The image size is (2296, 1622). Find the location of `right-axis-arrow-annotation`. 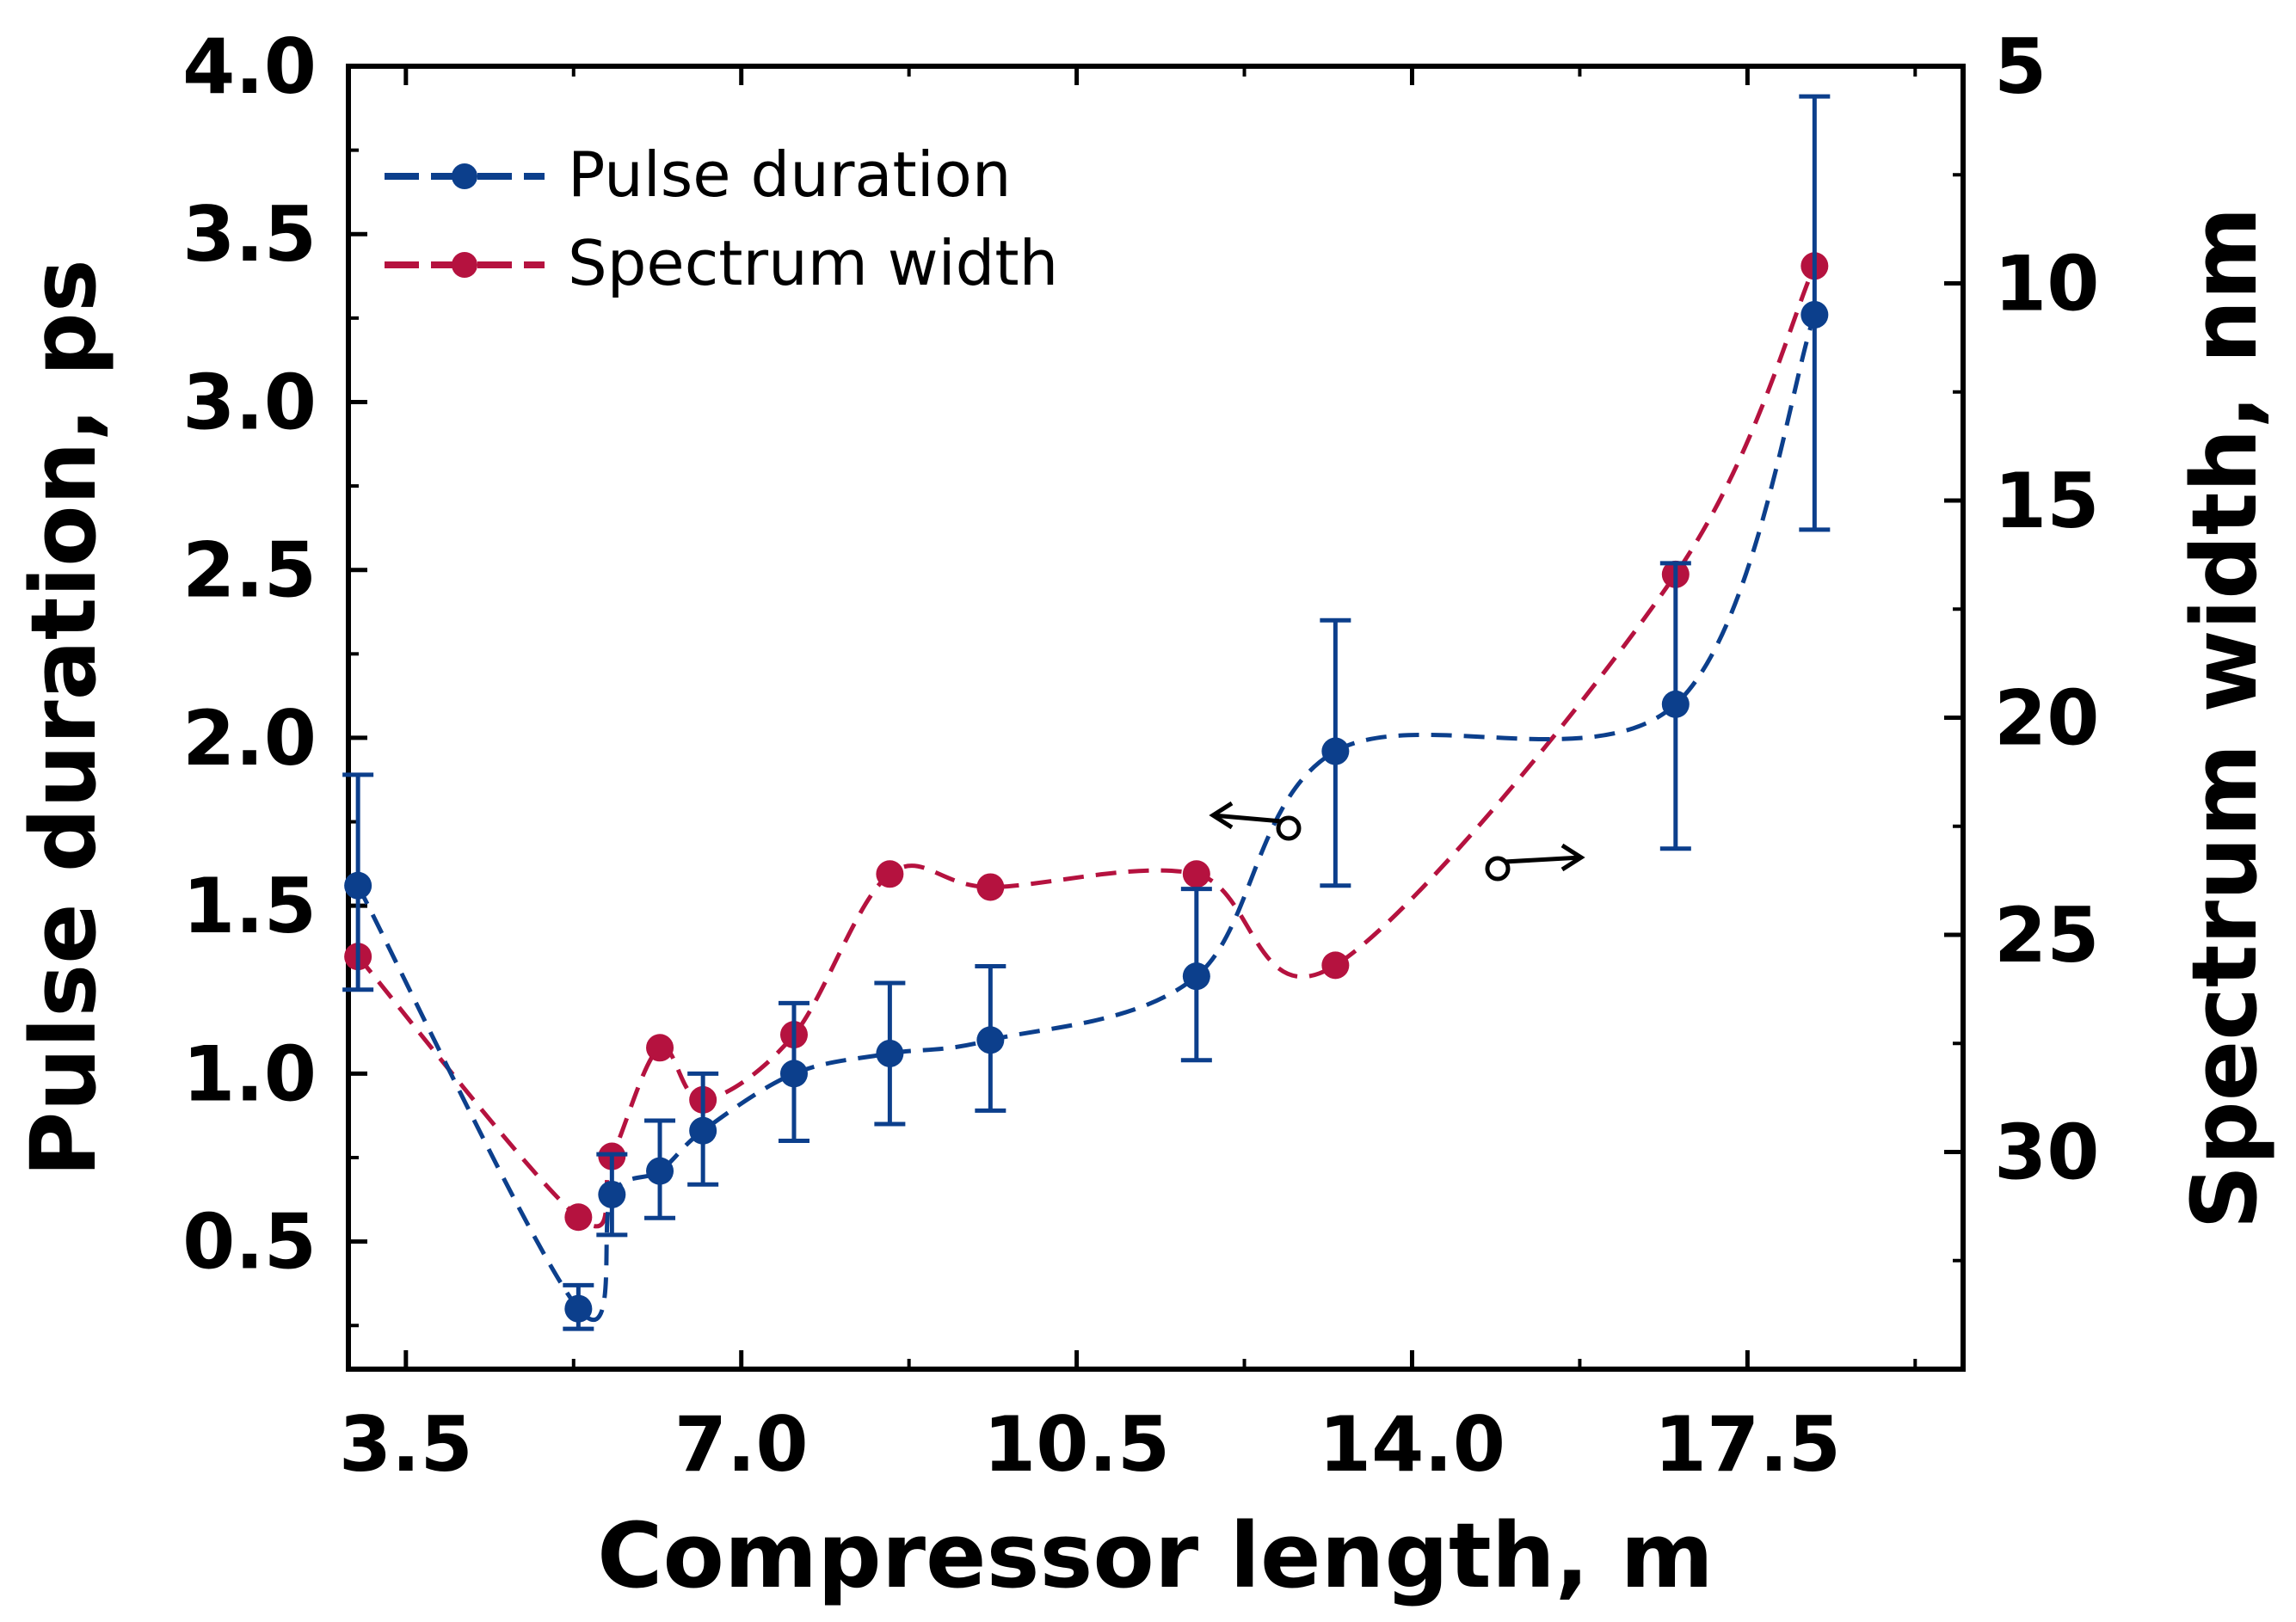

right-axis-arrow-annotation is located at coordinates (1535, 862).